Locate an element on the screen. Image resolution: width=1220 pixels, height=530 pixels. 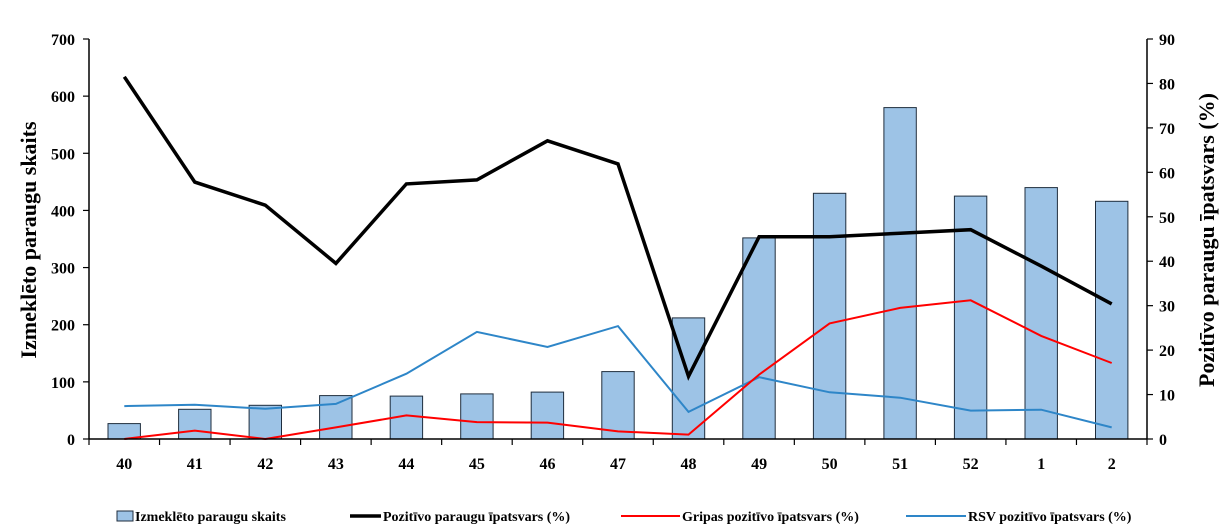
legend-swatch-bars is located at coordinates (125, 516).